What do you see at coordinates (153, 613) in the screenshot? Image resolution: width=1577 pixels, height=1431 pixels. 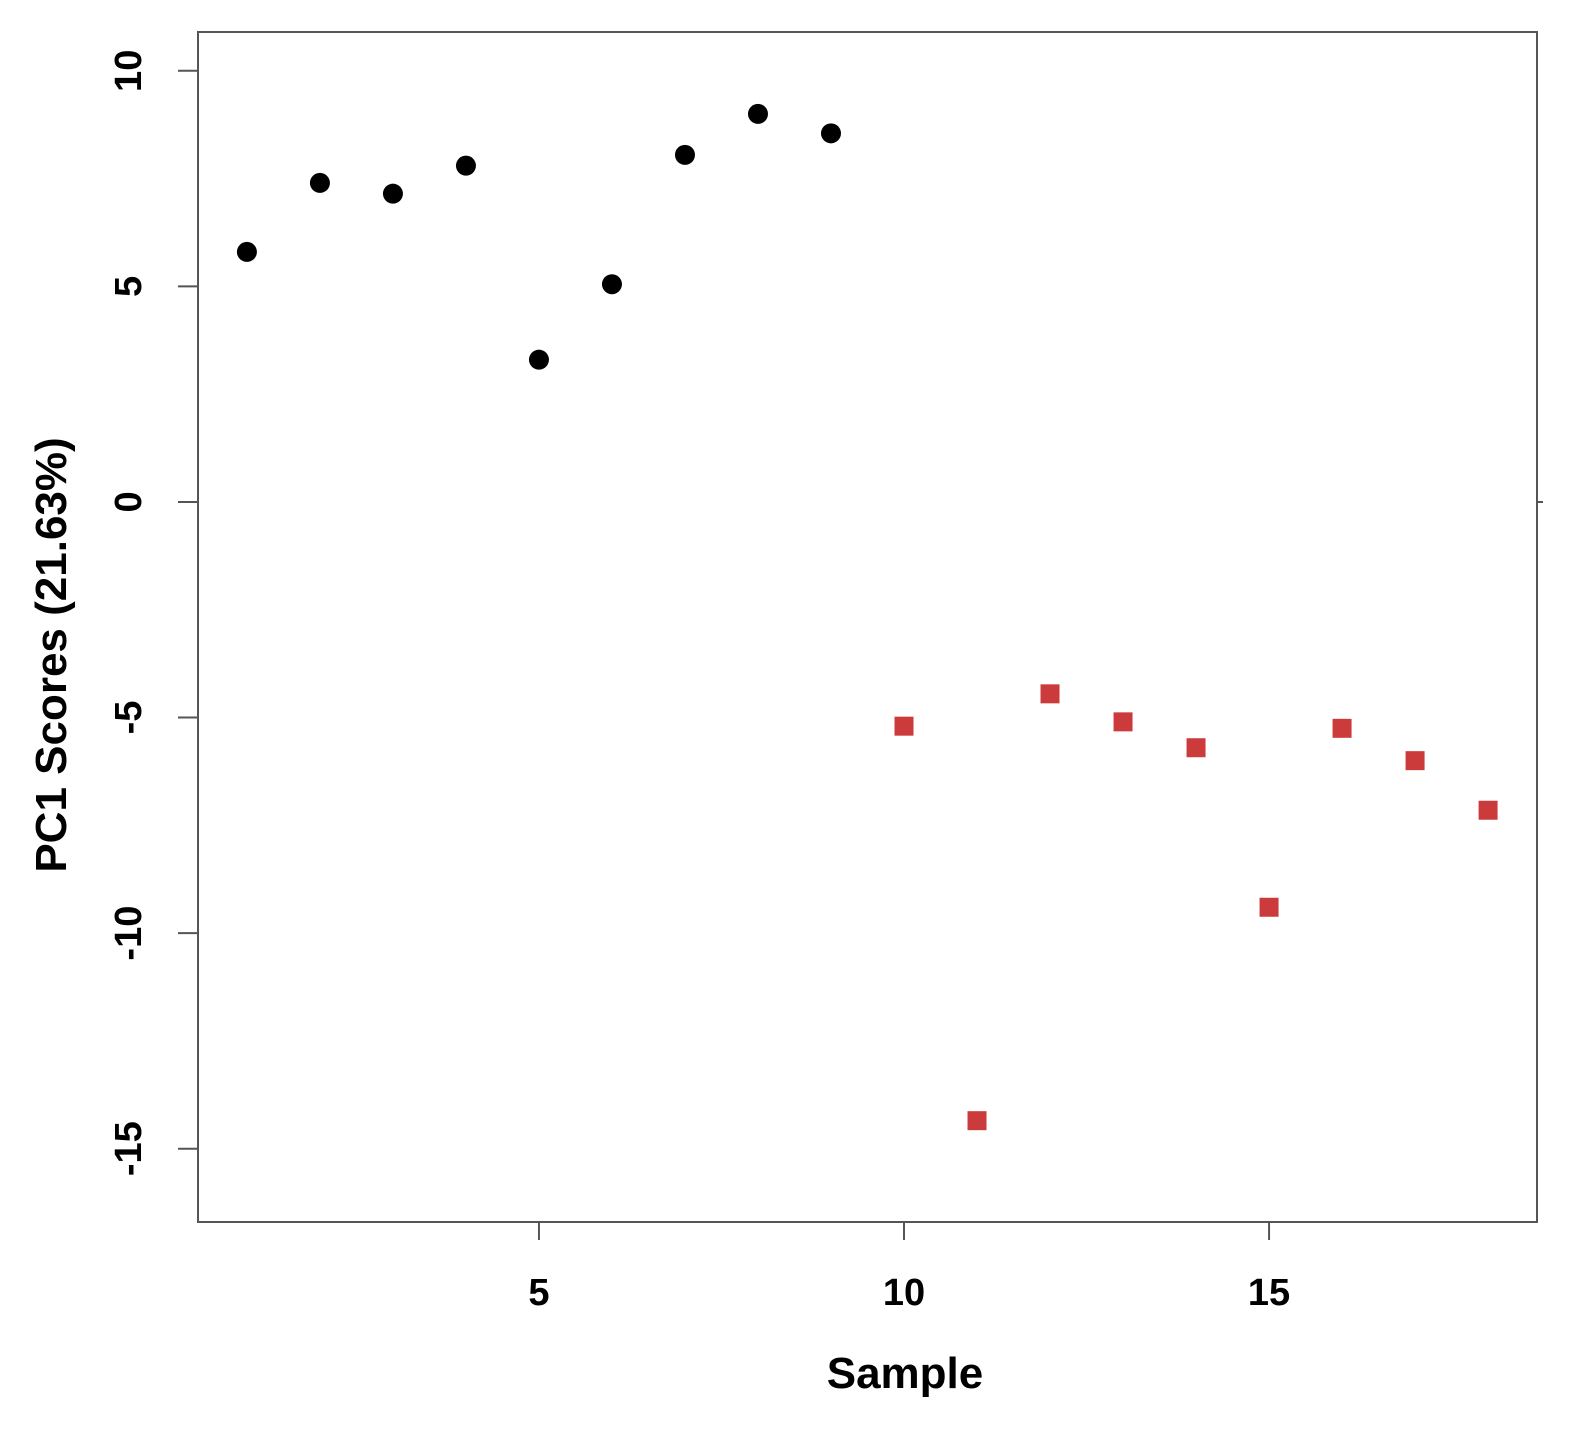 I see `y-axis-ticks: 10 5 0 -5 -10 -15` at bounding box center [153, 613].